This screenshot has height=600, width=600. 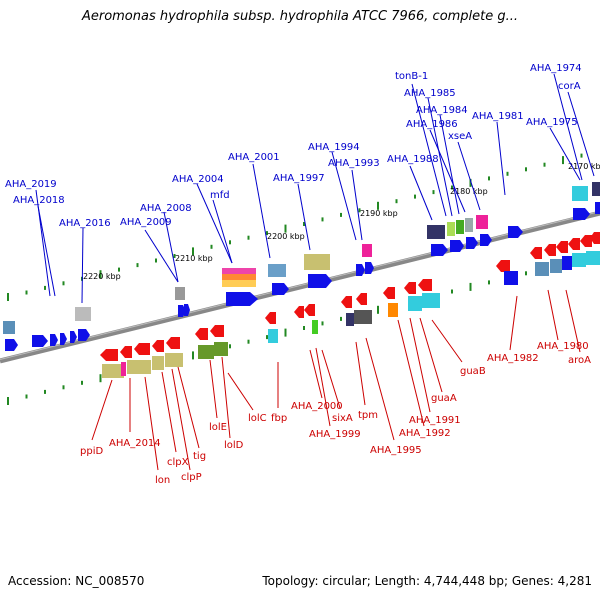 What do you see at coordinates (425, 433) in the screenshot?
I see `gene-label-AHA_1992: AHA_1992` at bounding box center [425, 433].